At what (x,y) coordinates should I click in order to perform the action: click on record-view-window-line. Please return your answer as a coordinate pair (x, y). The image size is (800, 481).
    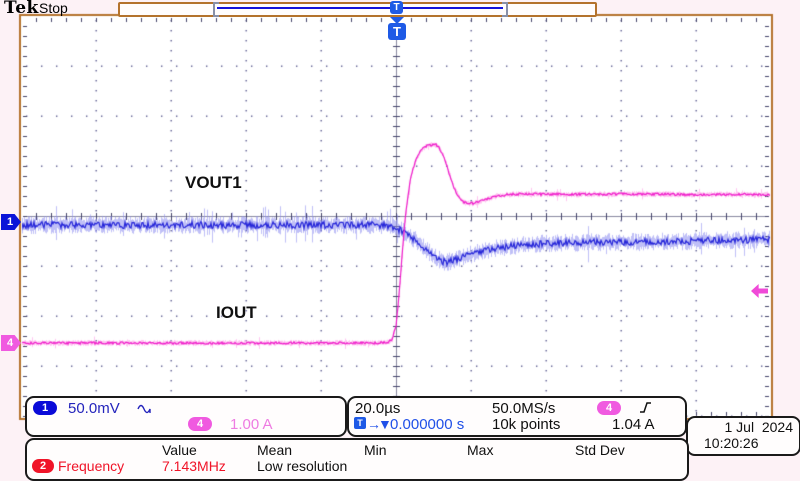
    Looking at the image, I should click on (360, 8).